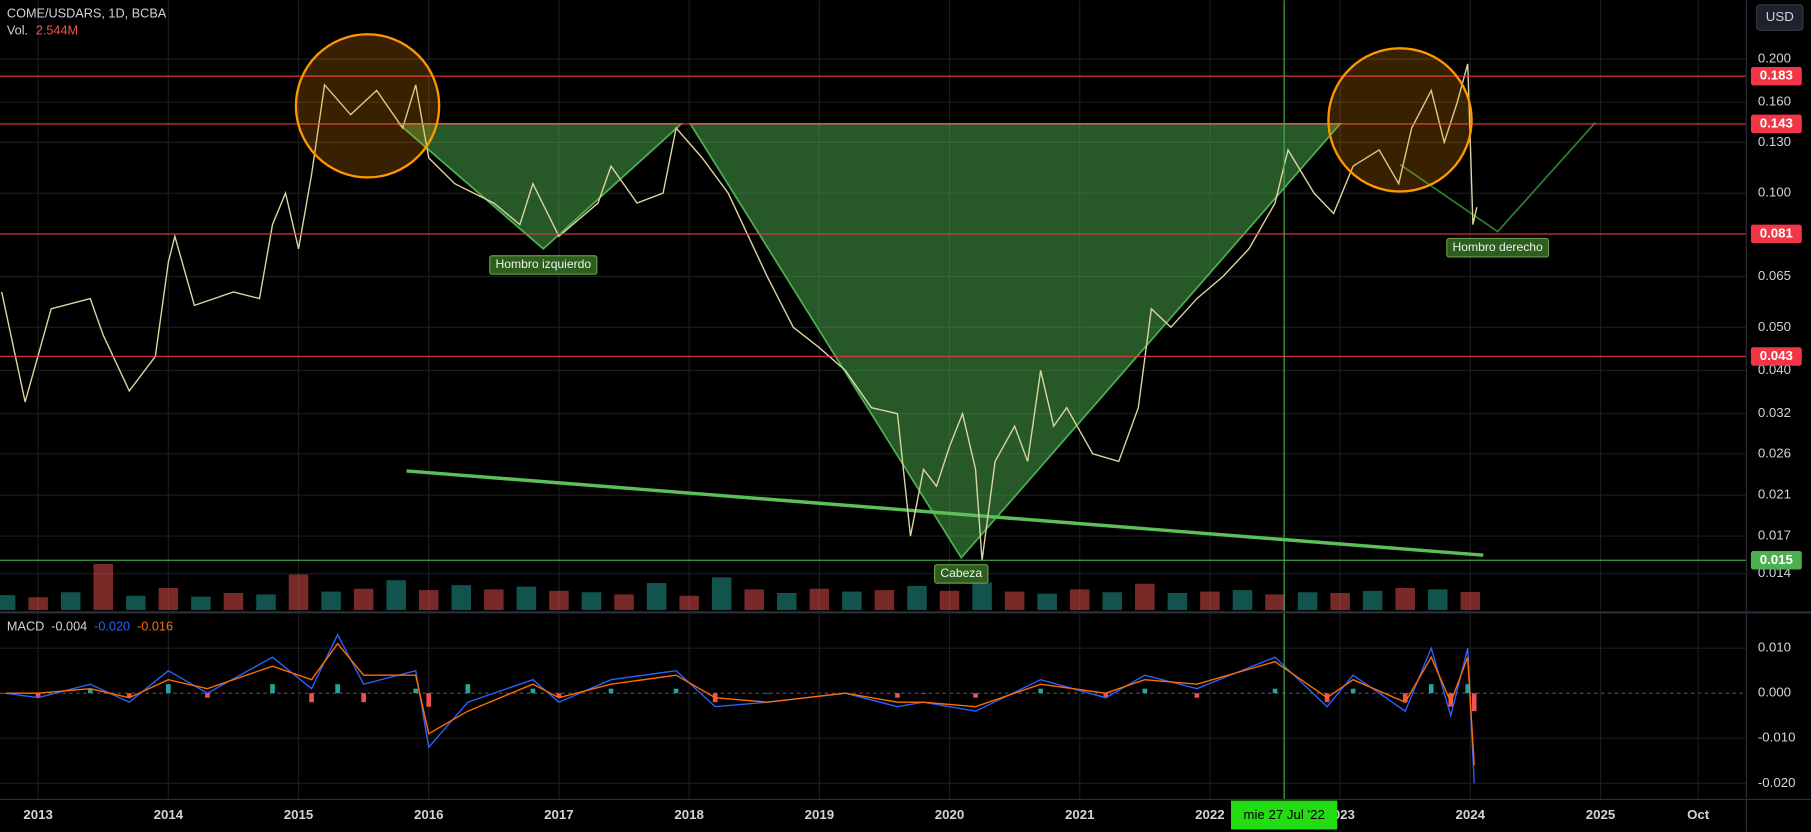 Image resolution: width=1811 pixels, height=832 pixels. Describe the element at coordinates (1776, 355) in the screenshot. I see `level-label: 0.043` at that location.